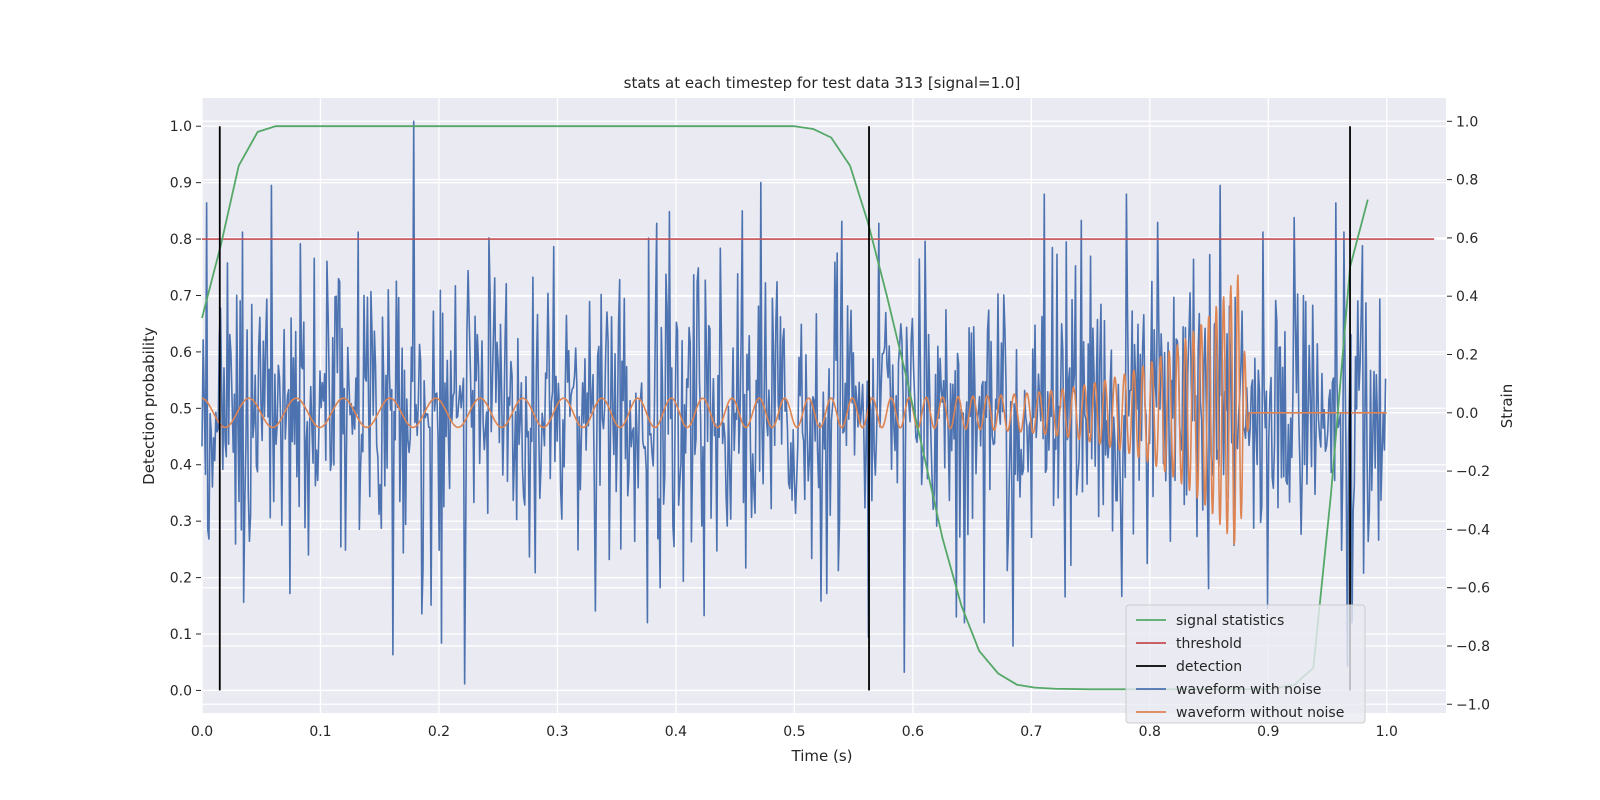 The width and height of the screenshot is (1600, 800). Describe the element at coordinates (1209, 644) in the screenshot. I see `legend-label: threshold` at that location.